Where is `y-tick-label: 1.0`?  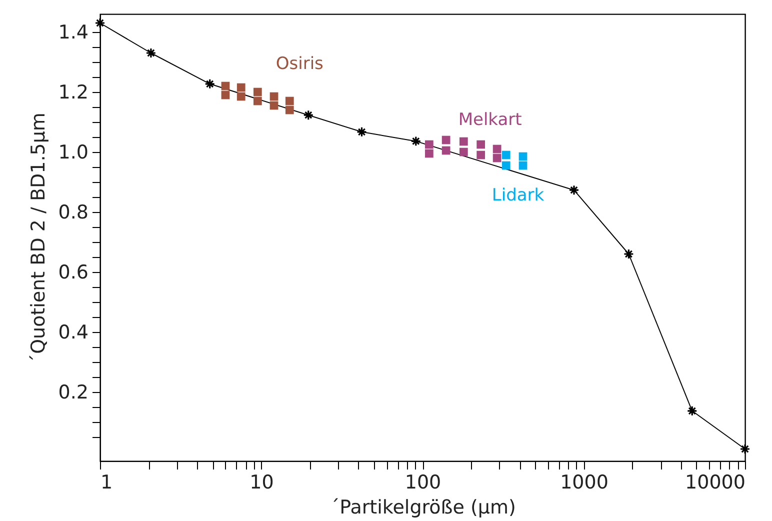
y-tick-label: 1.0 is located at coordinates (73, 153).